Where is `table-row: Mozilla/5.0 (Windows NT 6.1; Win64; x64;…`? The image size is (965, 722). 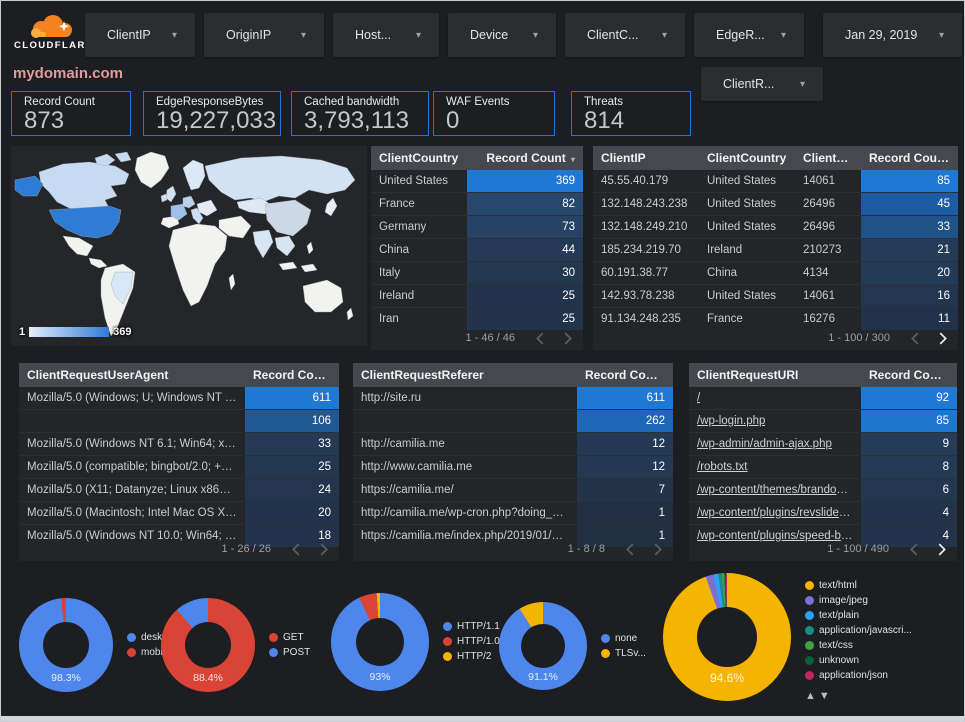
table-row: Mozilla/5.0 (Windows NT 6.1; Win64; x64;… is located at coordinates (179, 443).